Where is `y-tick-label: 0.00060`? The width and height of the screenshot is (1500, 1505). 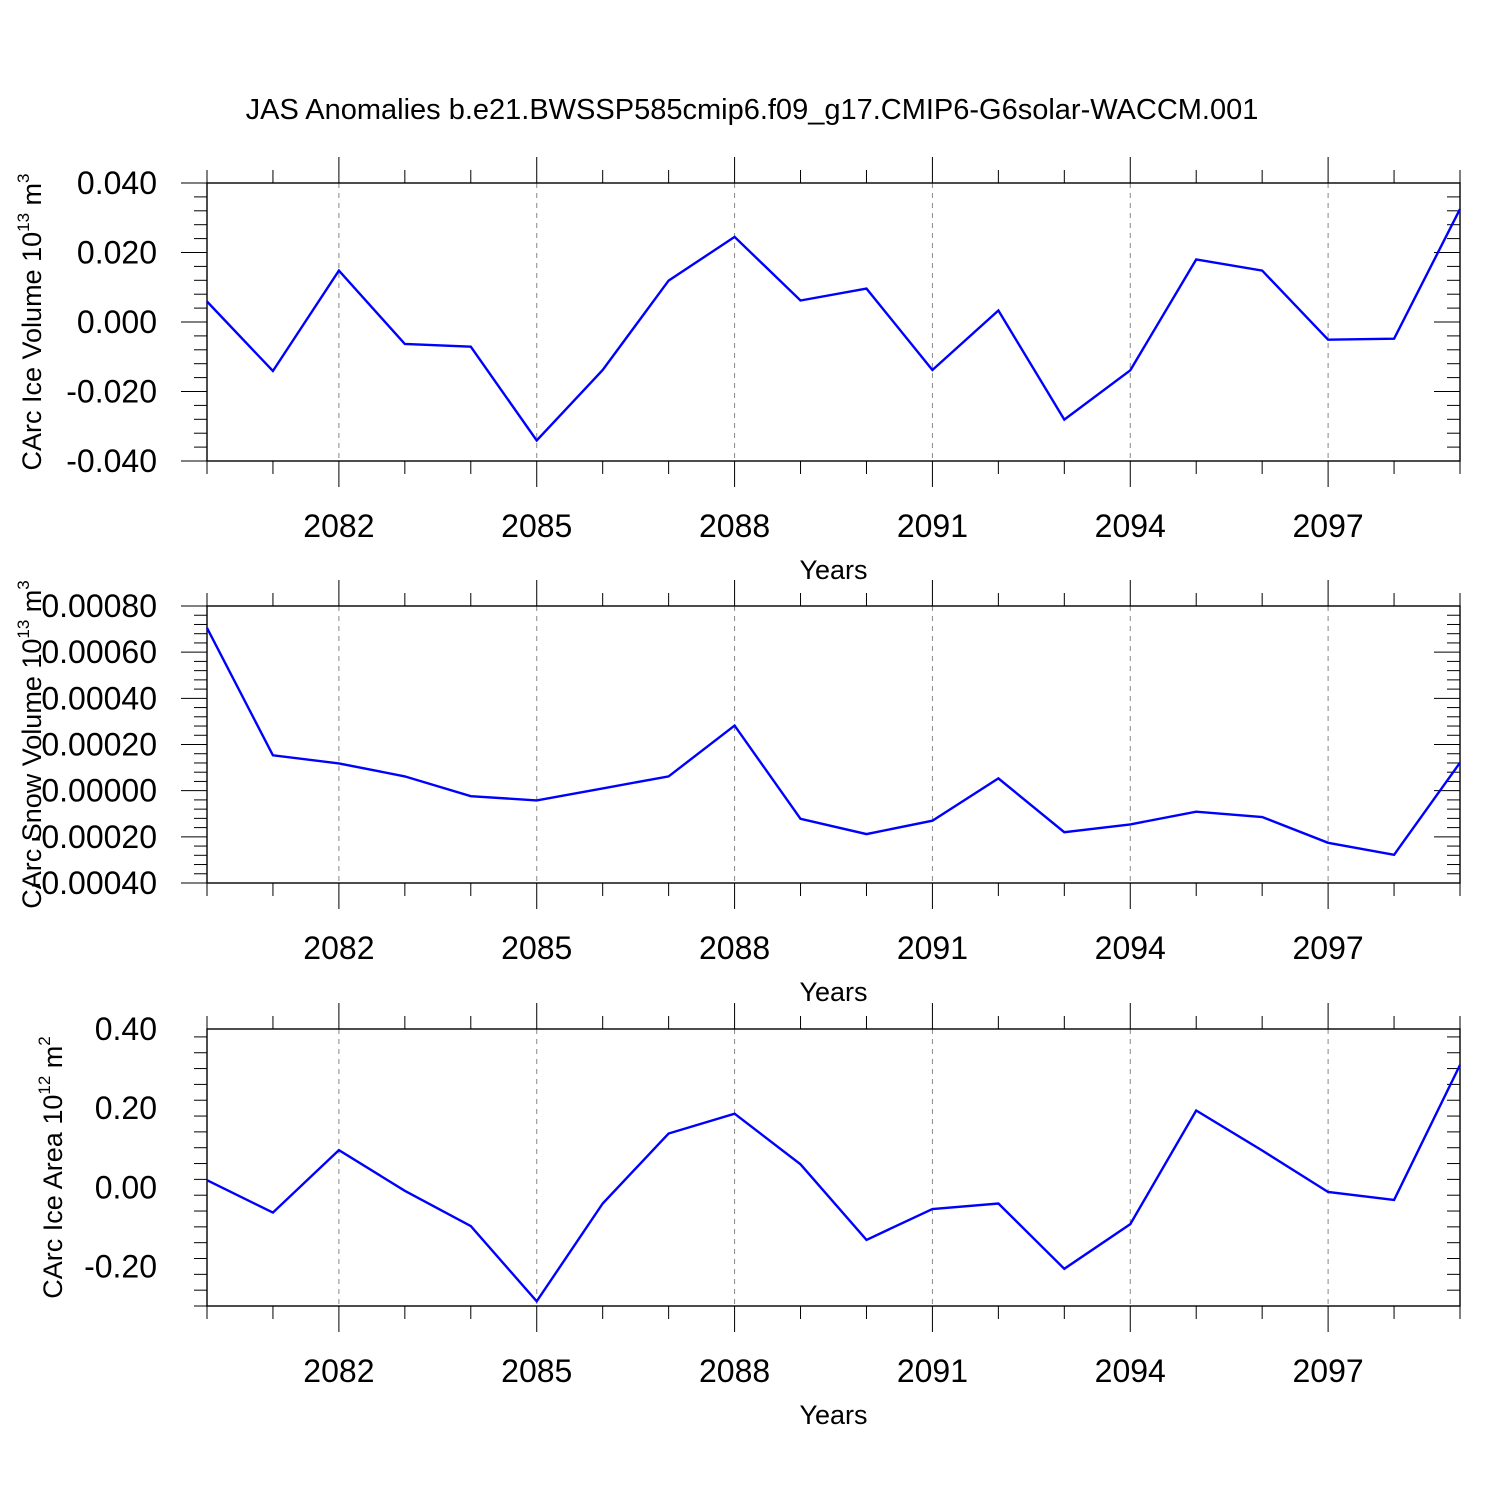 y-tick-label: 0.00060 is located at coordinates (99, 652).